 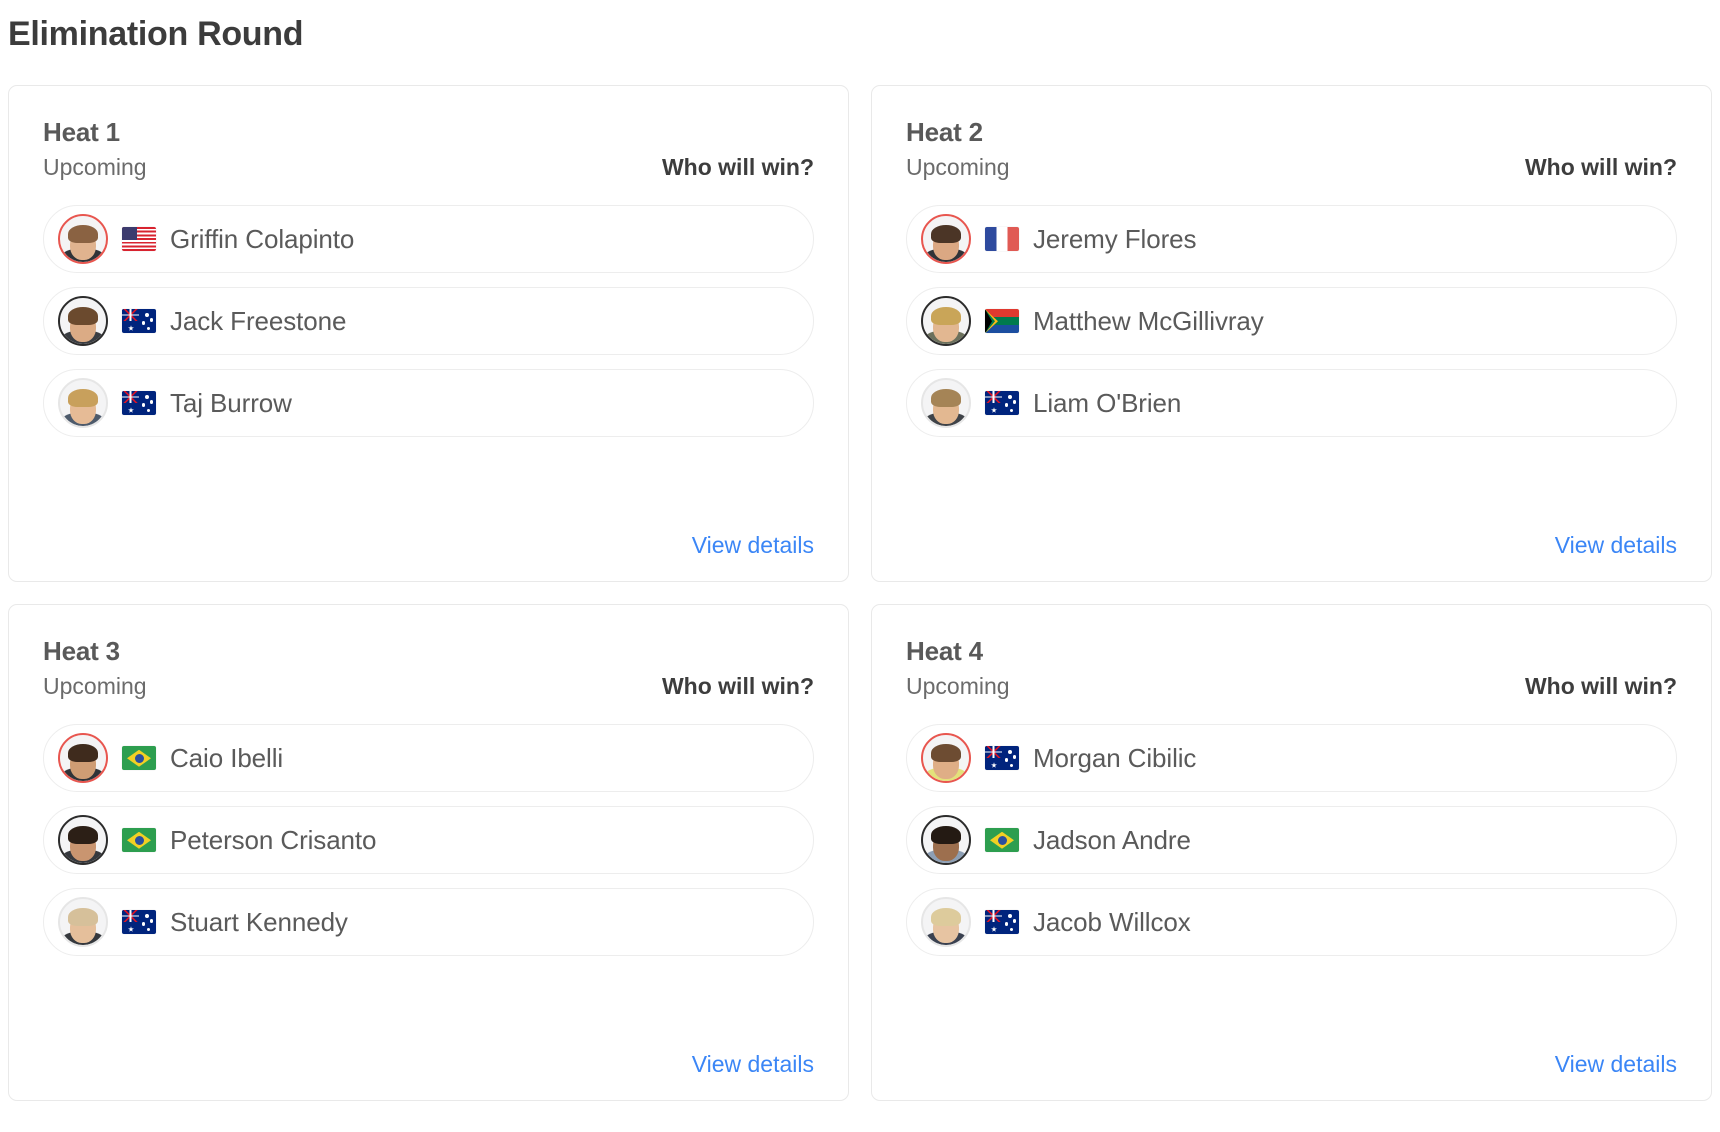 What do you see at coordinates (1291, 239) in the screenshot?
I see `athlete-row: Jeremy Flores` at bounding box center [1291, 239].